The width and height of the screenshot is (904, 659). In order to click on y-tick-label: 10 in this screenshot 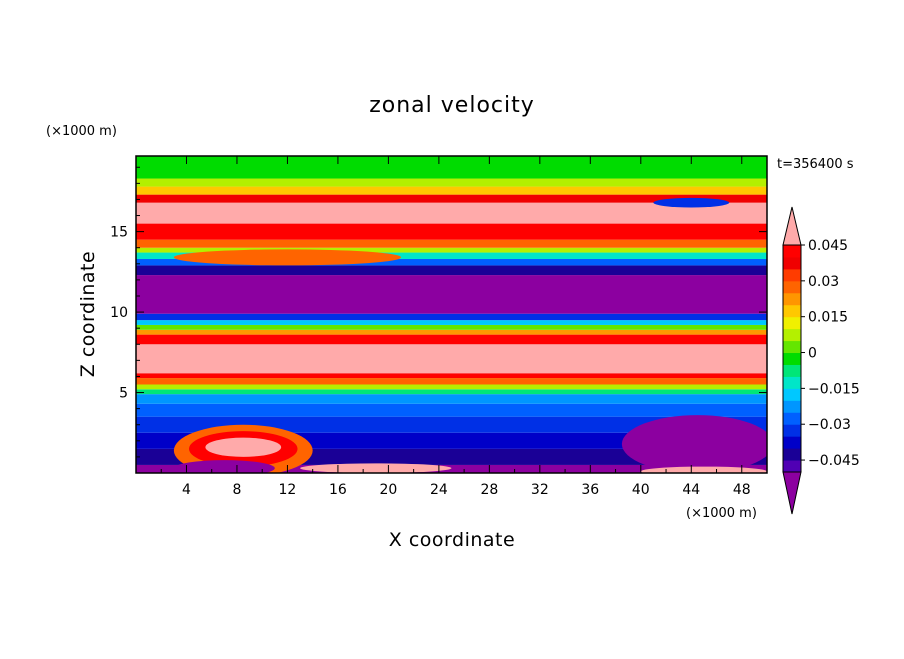, I will do `click(119, 313)`.